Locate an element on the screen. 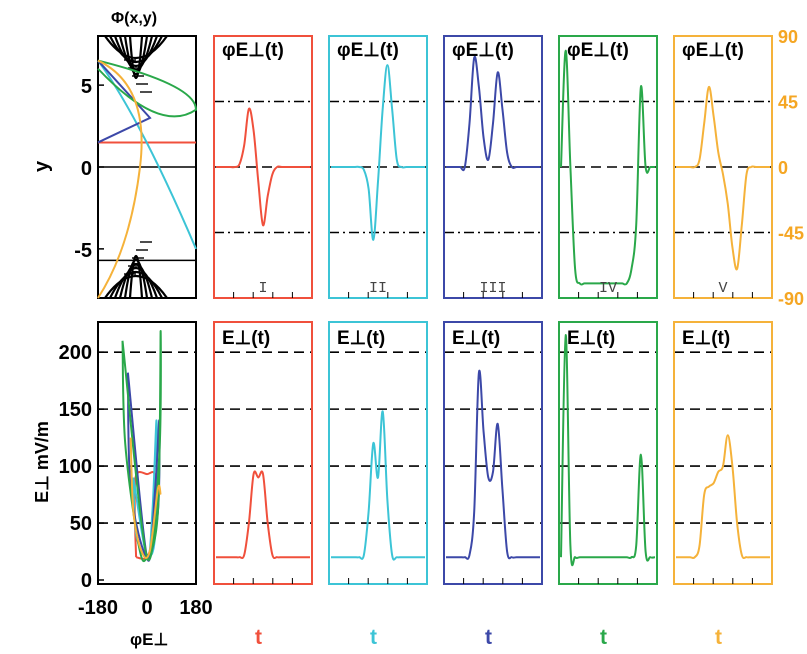 This screenshot has width=807, height=654. evsphi-loop-V is located at coordinates (145, 498).